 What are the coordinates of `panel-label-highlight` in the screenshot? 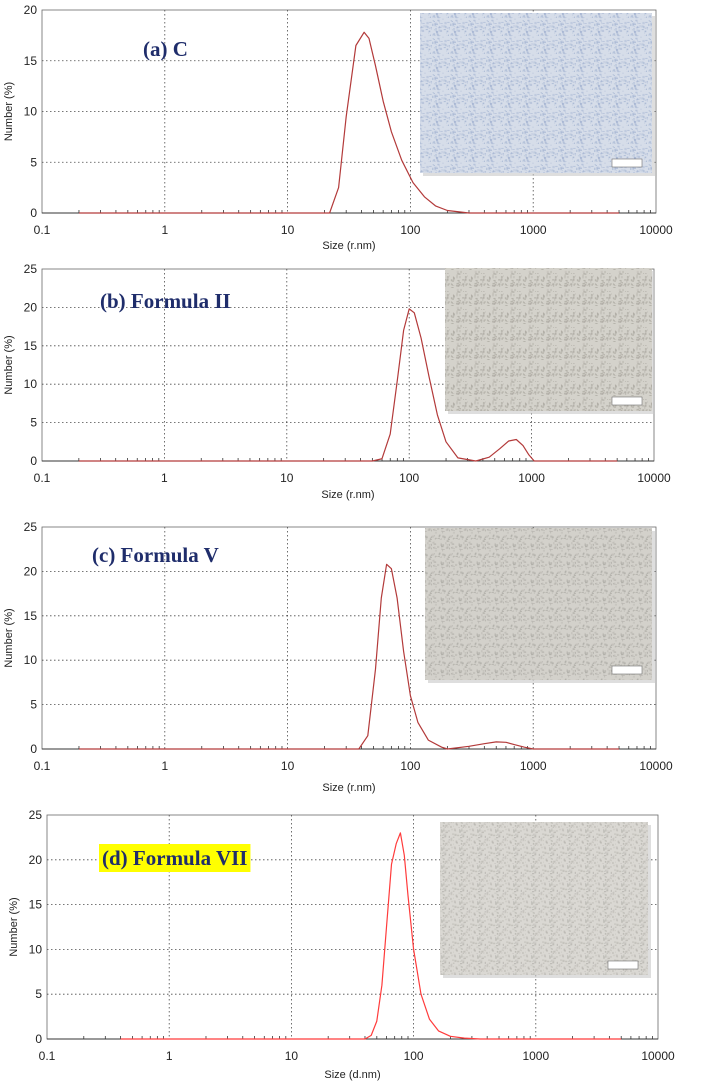 It's located at (175, 858).